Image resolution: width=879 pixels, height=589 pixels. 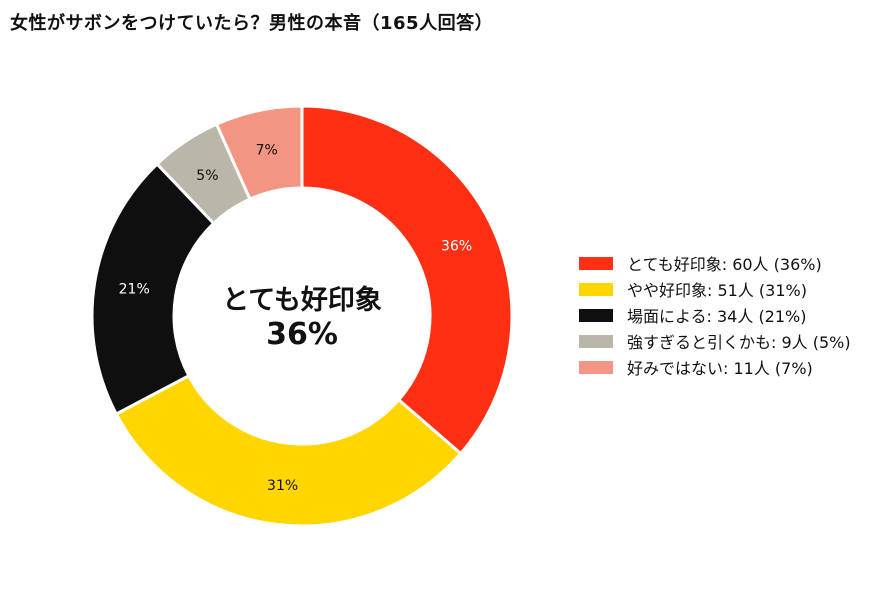 I want to click on center-value: 36%, so click(x=302, y=334).